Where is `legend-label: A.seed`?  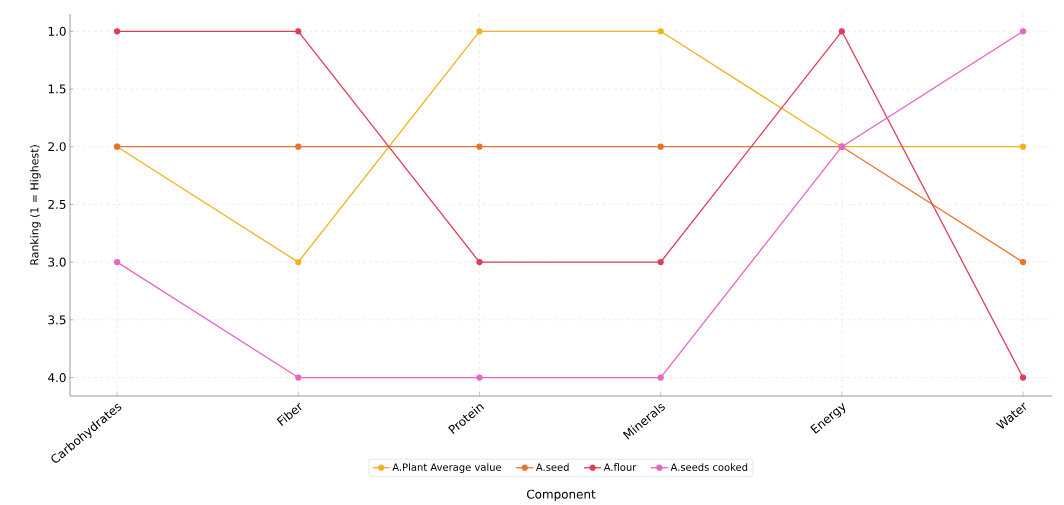 legend-label: A.seed is located at coordinates (552, 467).